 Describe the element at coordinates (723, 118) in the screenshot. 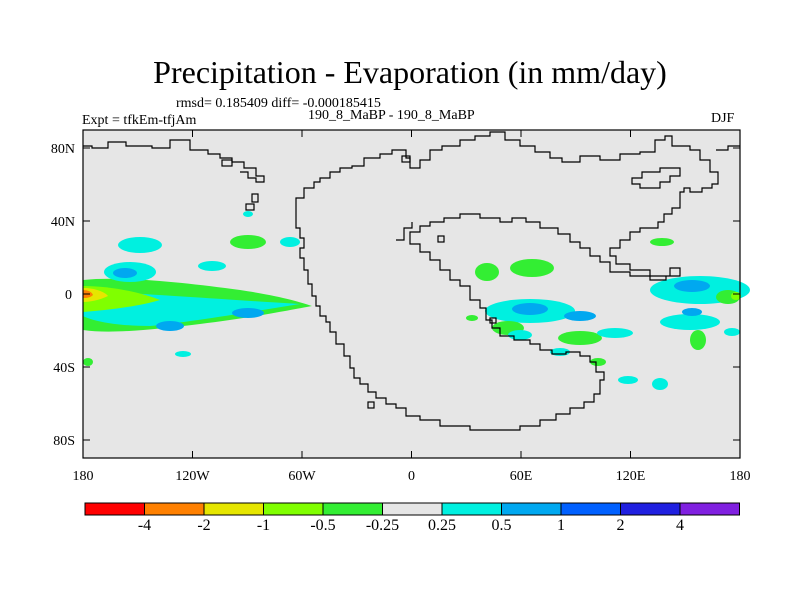

I see `season-label: DJF` at that location.